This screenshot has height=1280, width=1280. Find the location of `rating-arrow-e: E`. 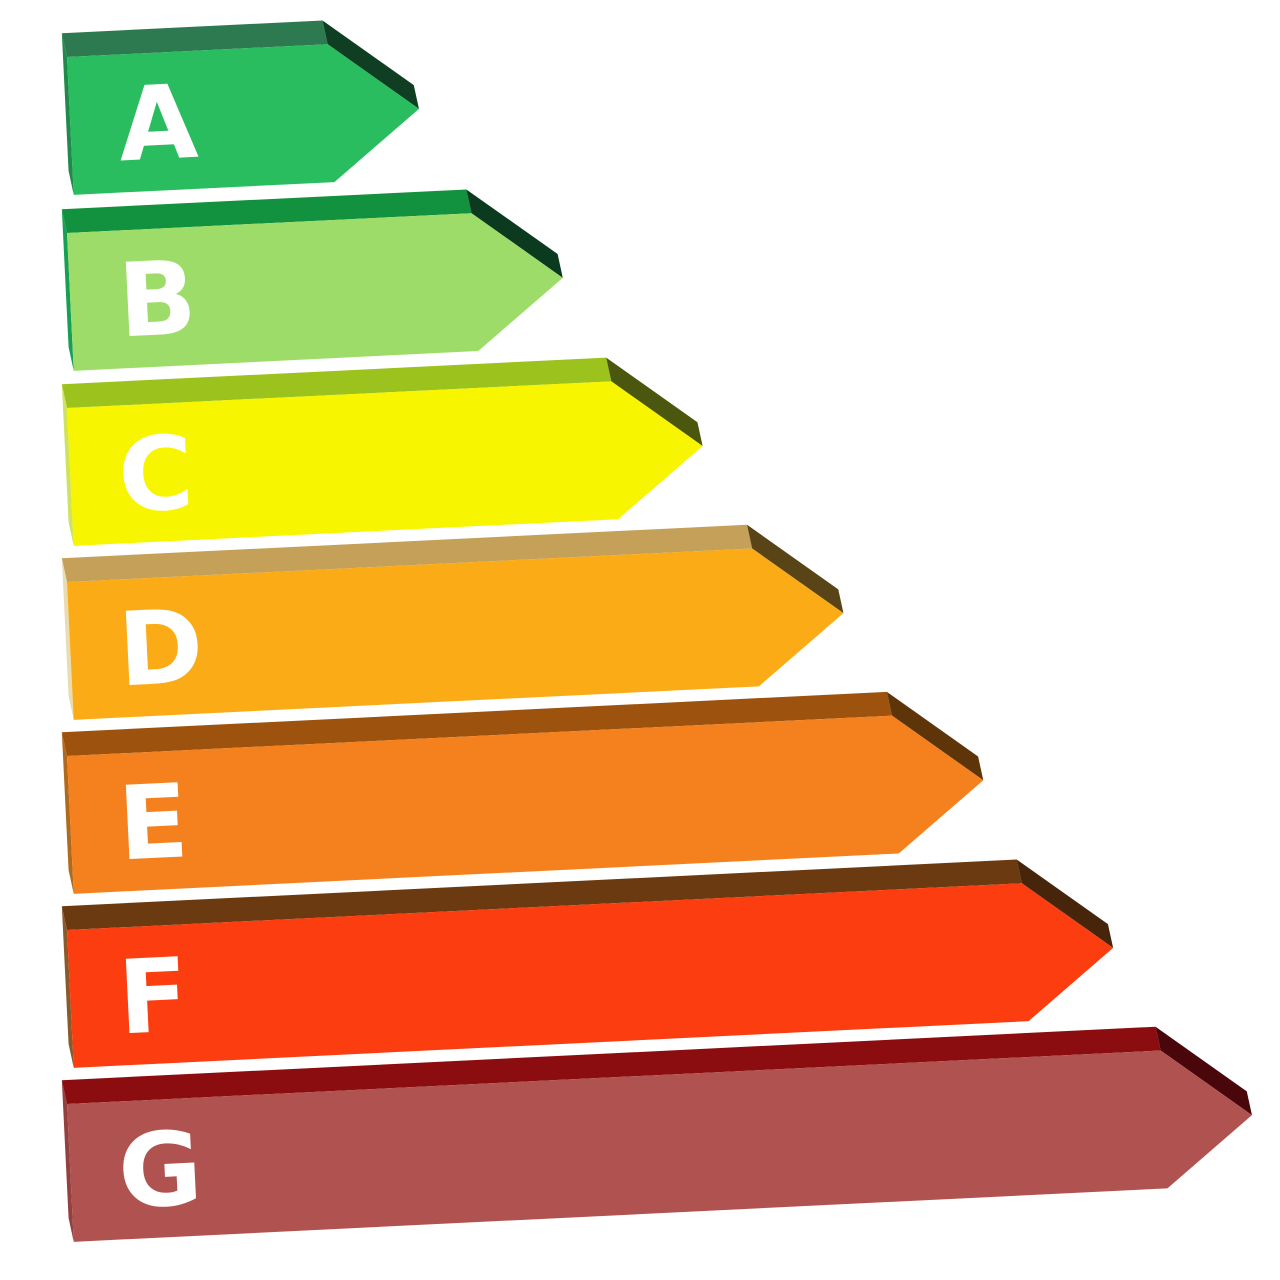

rating-arrow-e: E is located at coordinates (522, 792).